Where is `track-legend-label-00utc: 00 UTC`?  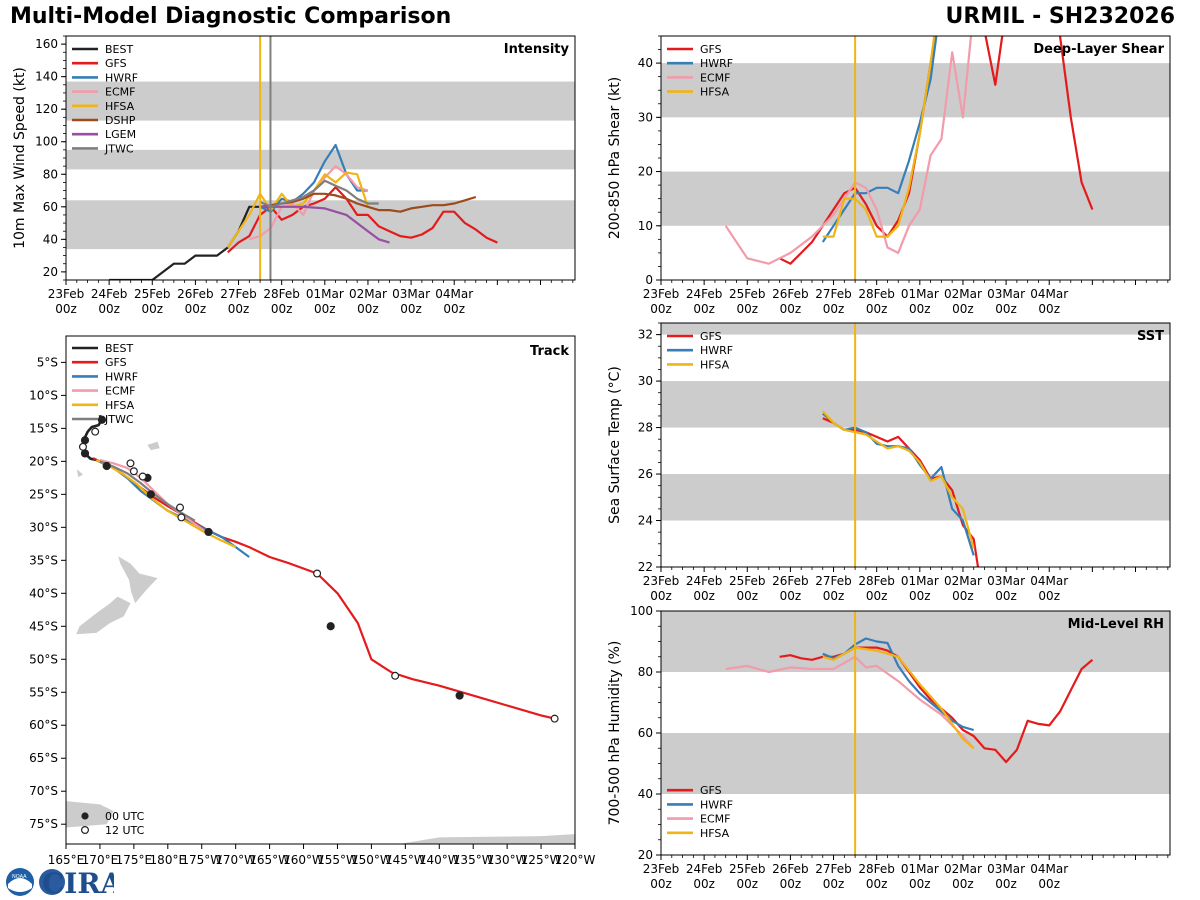
track-legend-label-00utc: 00 UTC is located at coordinates (125, 816).